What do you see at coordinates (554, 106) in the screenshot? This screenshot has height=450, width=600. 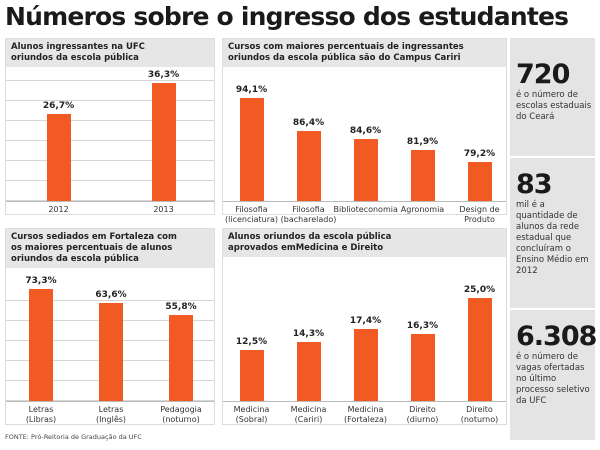 I see `fact-text: é o número de escolas estaduais do Ceará` at bounding box center [554, 106].